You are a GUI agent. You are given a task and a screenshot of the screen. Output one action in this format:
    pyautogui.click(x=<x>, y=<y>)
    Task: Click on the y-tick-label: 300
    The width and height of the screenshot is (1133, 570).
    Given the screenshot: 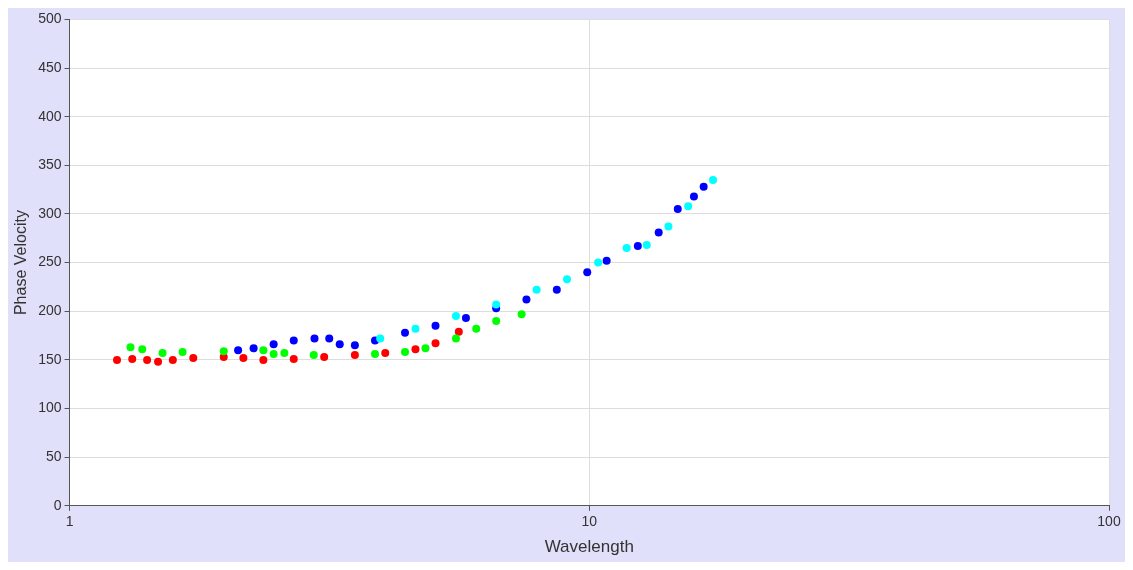 What is the action you would take?
    pyautogui.click(x=50, y=212)
    